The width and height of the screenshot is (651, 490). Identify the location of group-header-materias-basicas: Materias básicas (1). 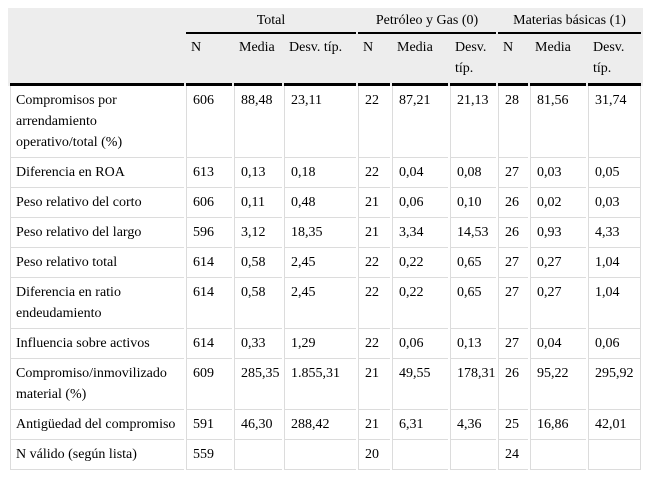
(570, 21).